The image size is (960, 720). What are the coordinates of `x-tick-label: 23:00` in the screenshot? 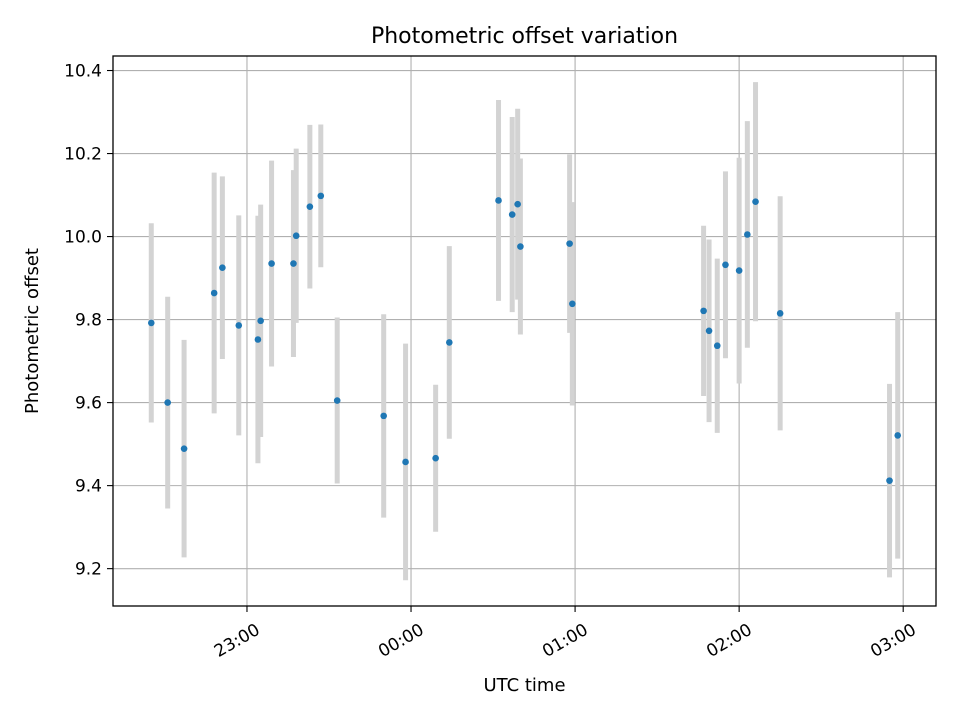 It's located at (237, 641).